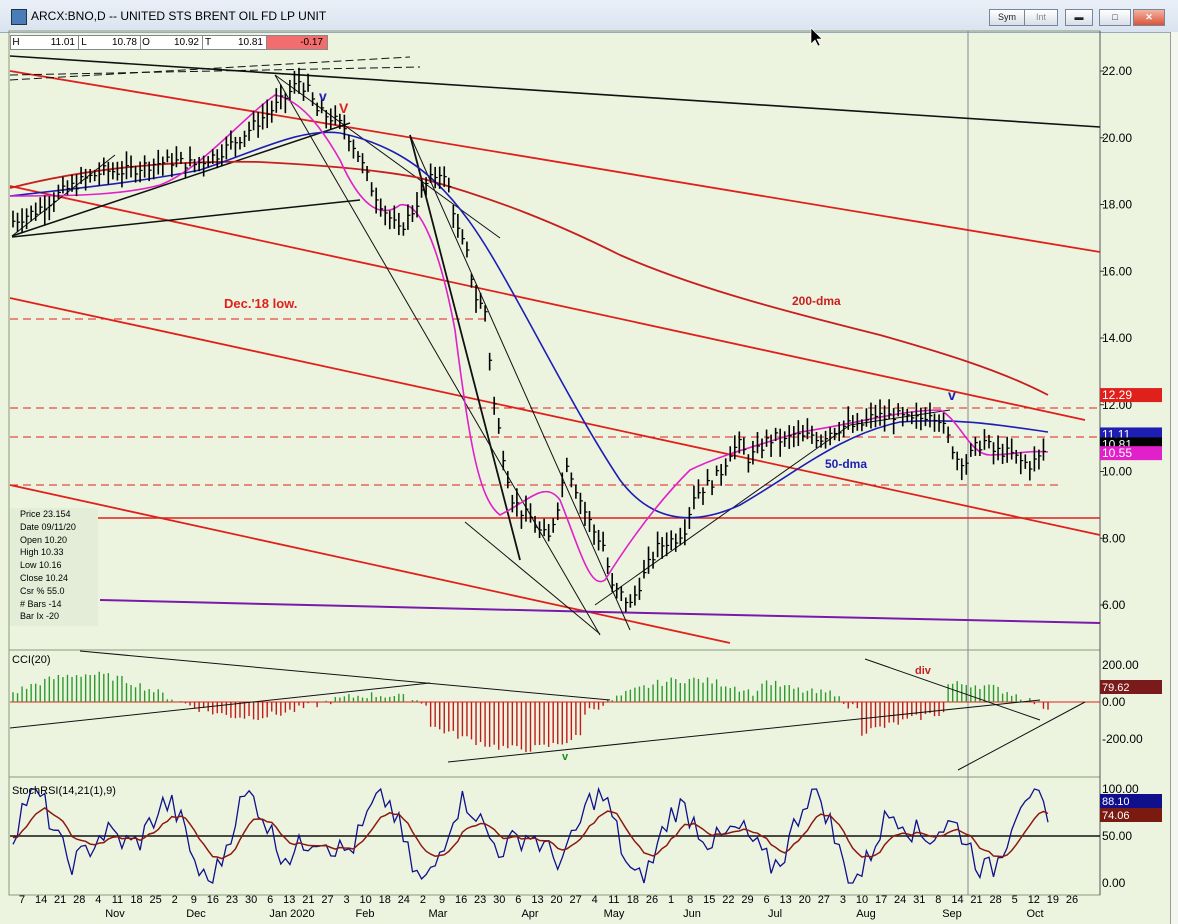  I want to click on price-axis-tag, so click(1131, 395).